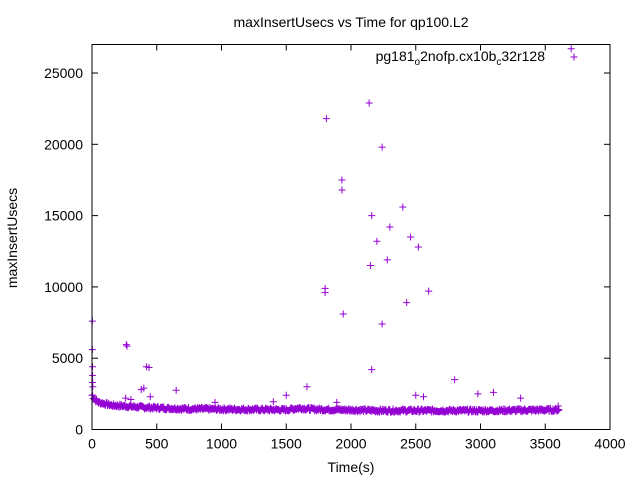  Describe the element at coordinates (63, 73) in the screenshot. I see `y-tick-label: 25000` at that location.